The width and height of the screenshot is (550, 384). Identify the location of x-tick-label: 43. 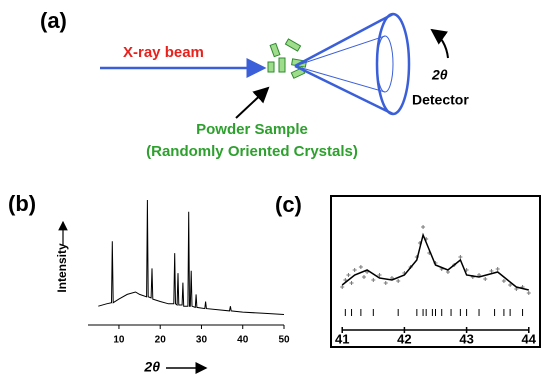
(466, 338).